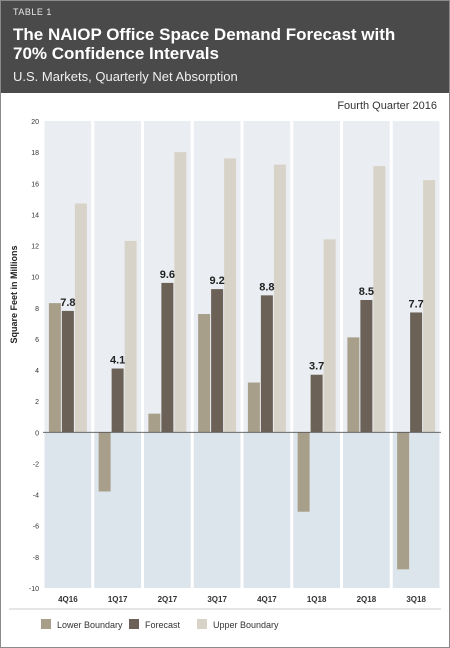 Image resolution: width=450 pixels, height=648 pixels. What do you see at coordinates (37, 309) in the screenshot?
I see `y-tick-label: 8` at bounding box center [37, 309].